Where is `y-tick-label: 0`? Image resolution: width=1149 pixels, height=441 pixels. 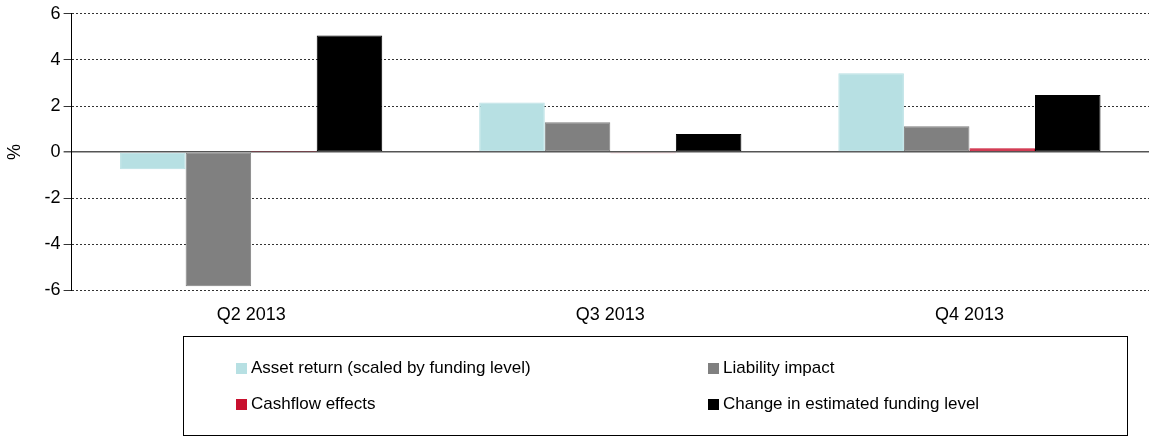 y-tick-label: 0 is located at coordinates (55, 151).